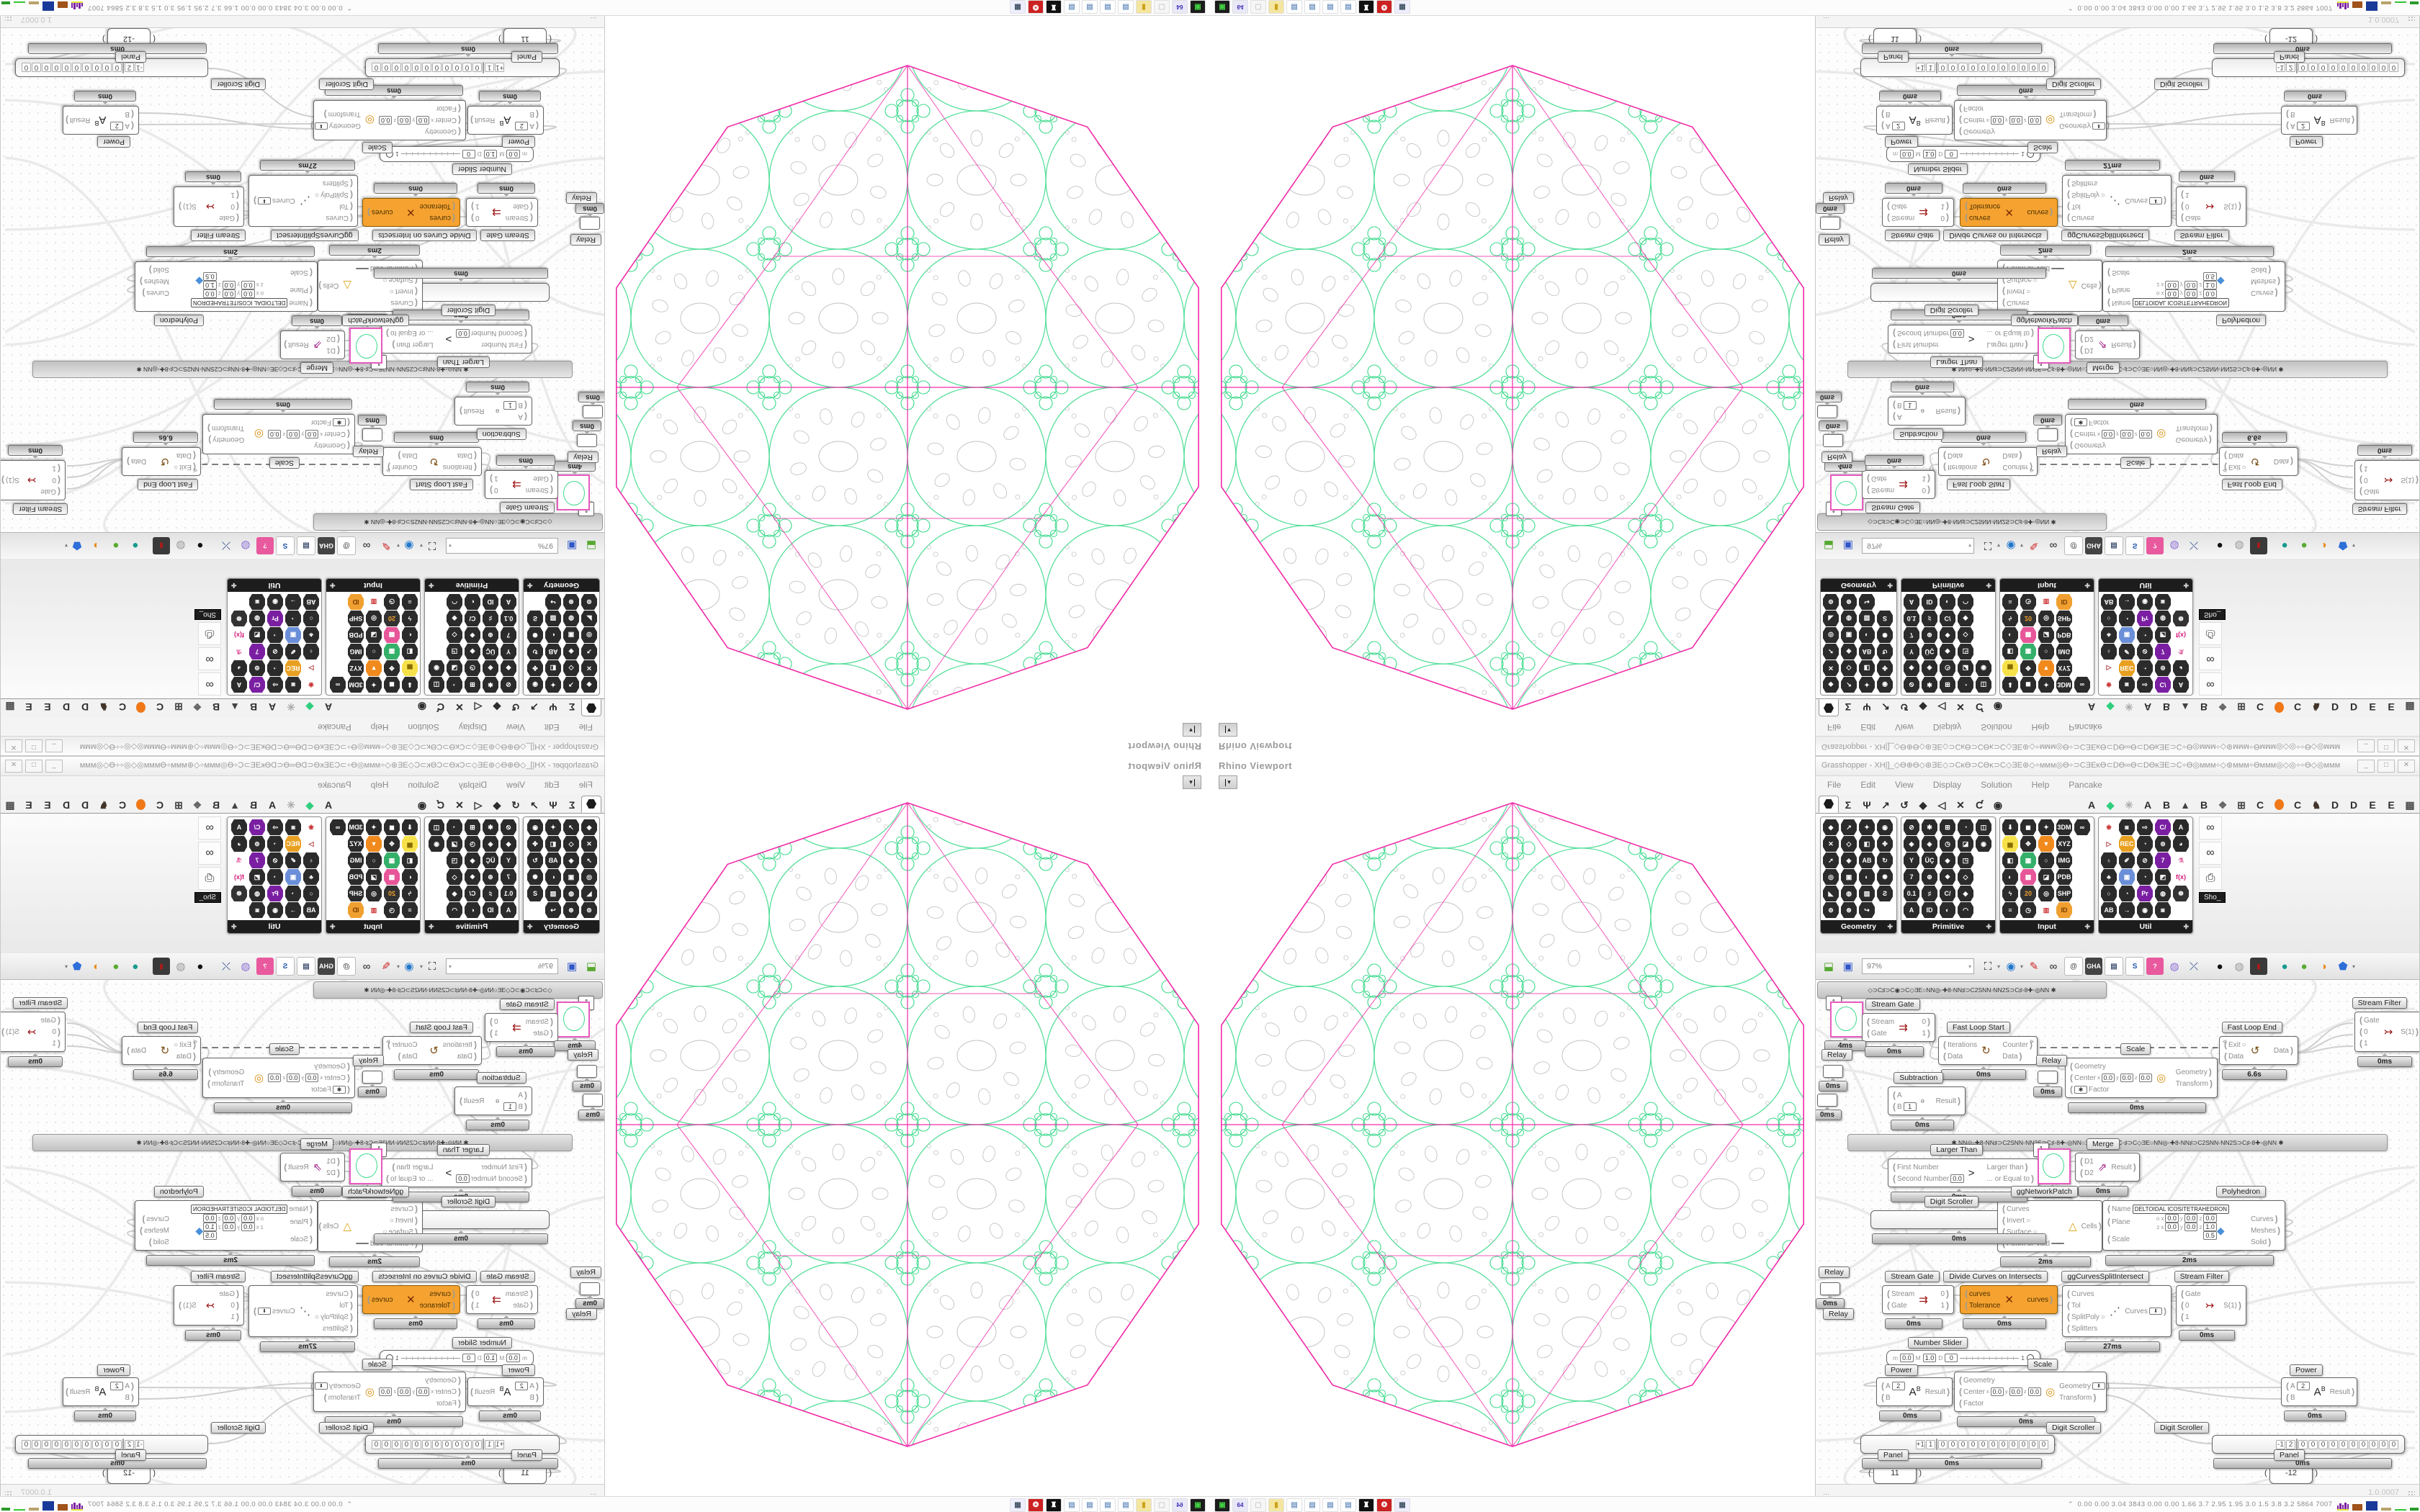  What do you see at coordinates (2145, 827) in the screenshot?
I see `component-icon: ⇨` at bounding box center [2145, 827].